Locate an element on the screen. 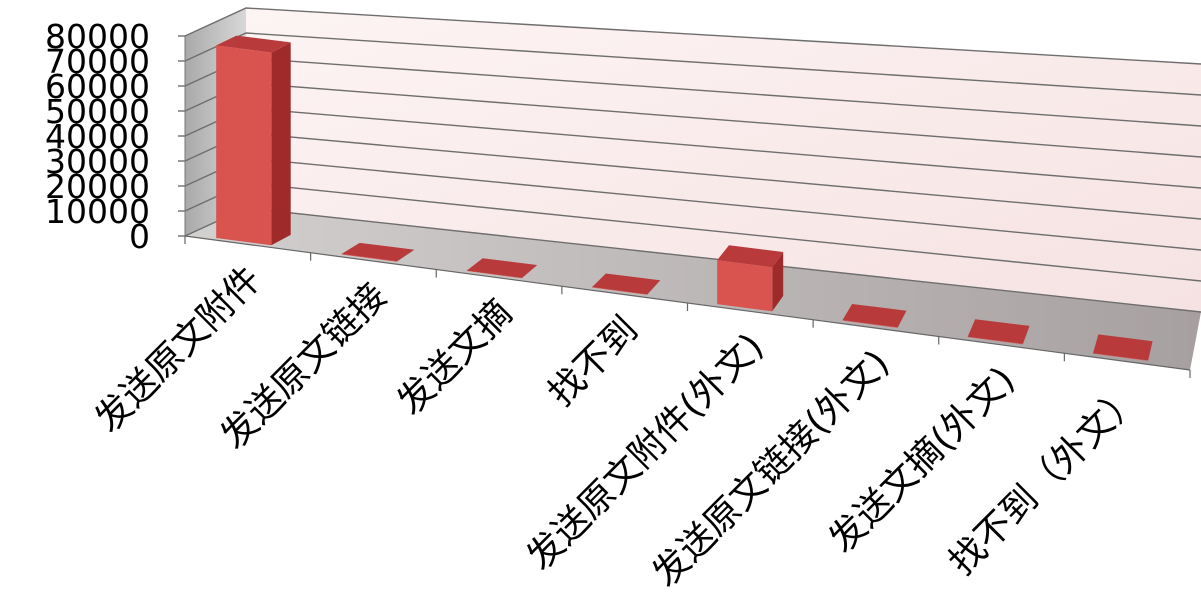 Image resolution: width=1201 pixels, height=606 pixels. x-tick-label: 发送文摘 is located at coordinates (455, 357).